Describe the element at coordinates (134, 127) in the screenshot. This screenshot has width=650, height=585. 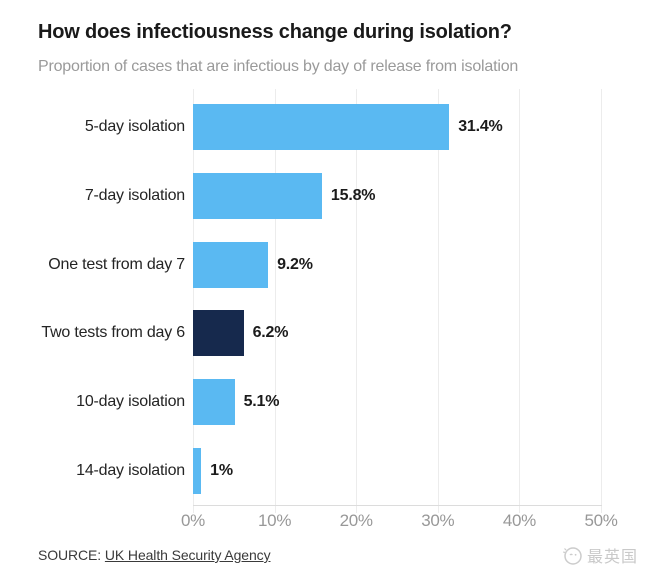
I see `category-label: 5-day isolation` at that location.